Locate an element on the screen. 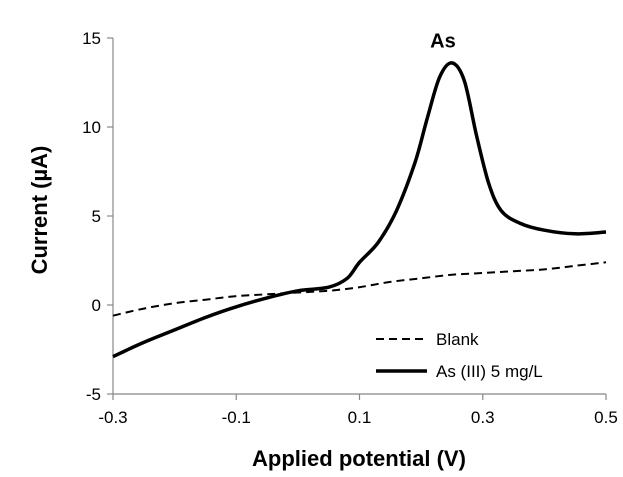 The width and height of the screenshot is (623, 477). legend-label-as-iii: As (III) 5 mg/L is located at coordinates (489, 371).